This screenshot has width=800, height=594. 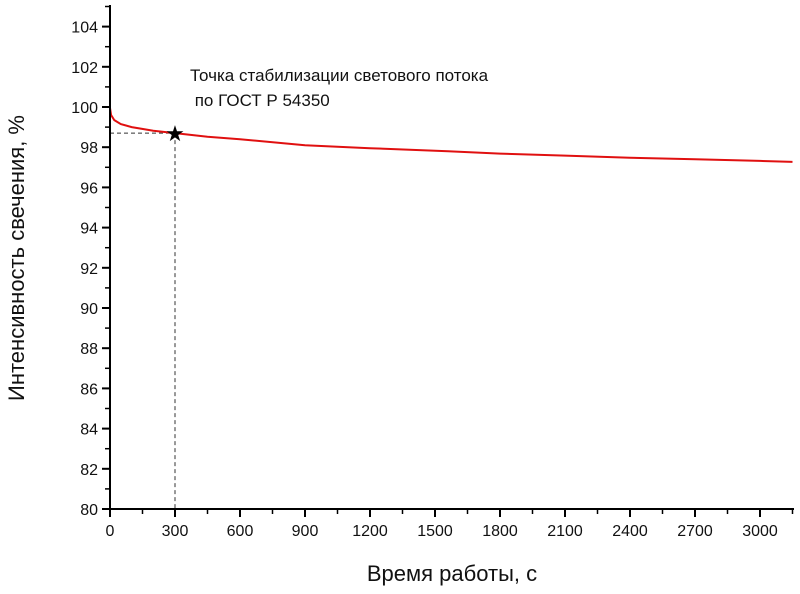 I want to click on series-line, so click(x=451, y=135).